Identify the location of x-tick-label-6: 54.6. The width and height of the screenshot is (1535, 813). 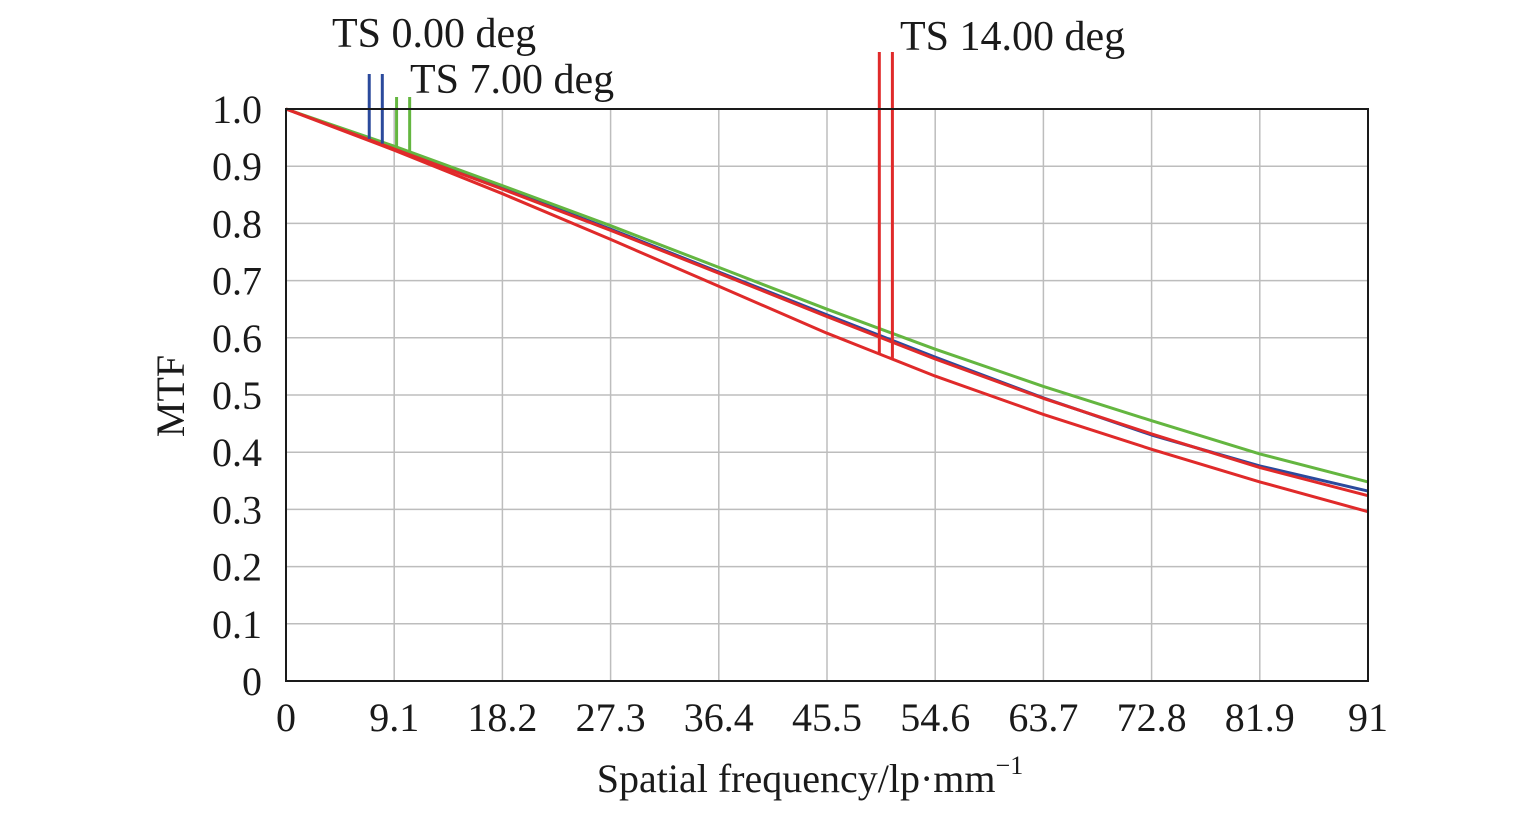
(935, 717).